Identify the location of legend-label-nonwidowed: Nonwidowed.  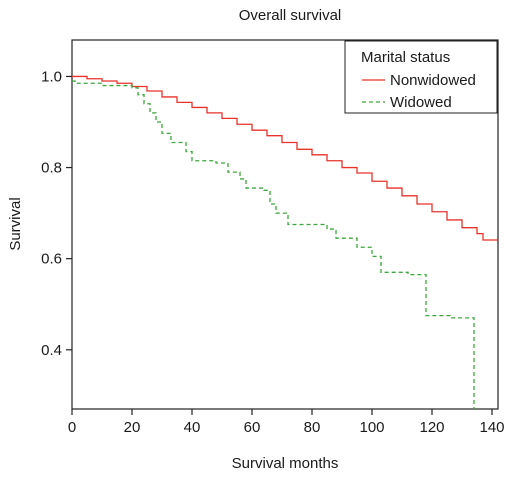
(433, 80).